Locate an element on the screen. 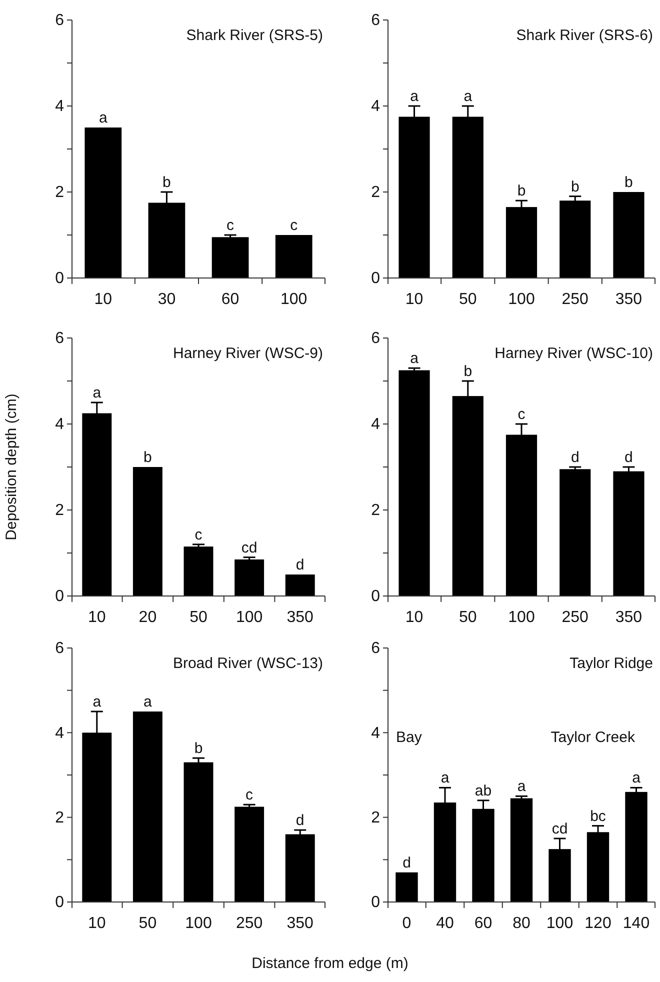  annotation: Taylor Creek is located at coordinates (593, 737).